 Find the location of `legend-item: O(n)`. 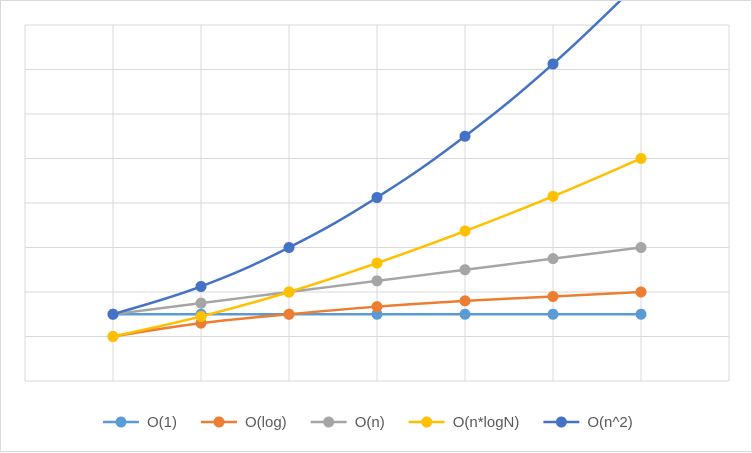

legend-item: O(n) is located at coordinates (347, 422).